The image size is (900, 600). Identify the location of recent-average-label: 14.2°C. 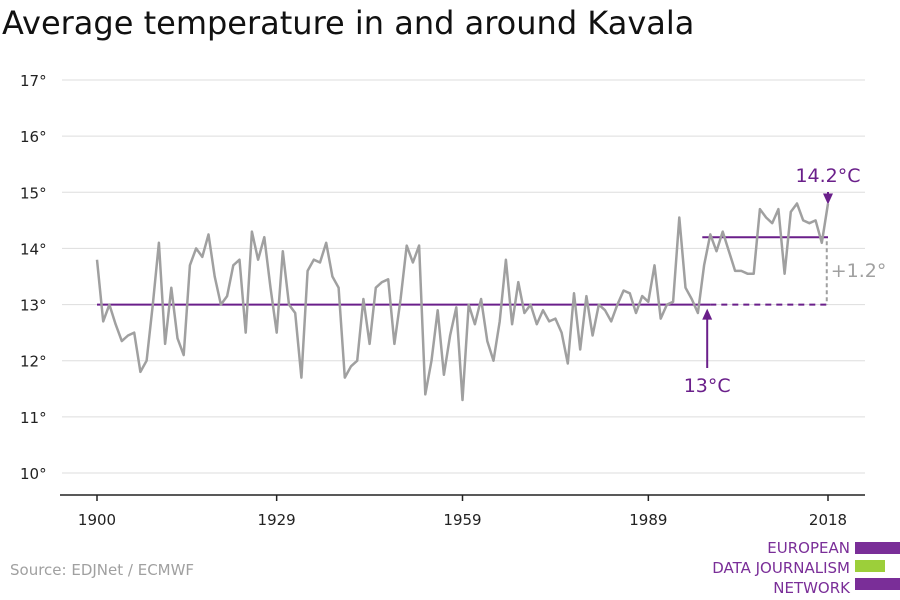
(827, 176).